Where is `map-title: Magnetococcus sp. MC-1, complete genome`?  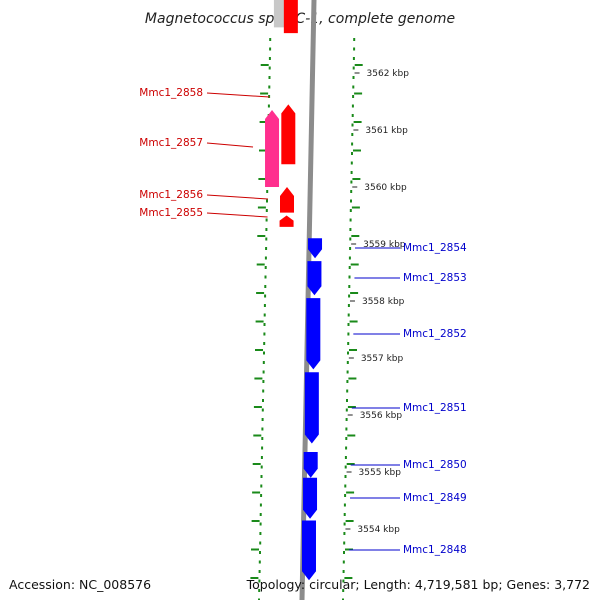
map-title: Magnetococcus sp. MC-1, complete genome is located at coordinates (300, 19).